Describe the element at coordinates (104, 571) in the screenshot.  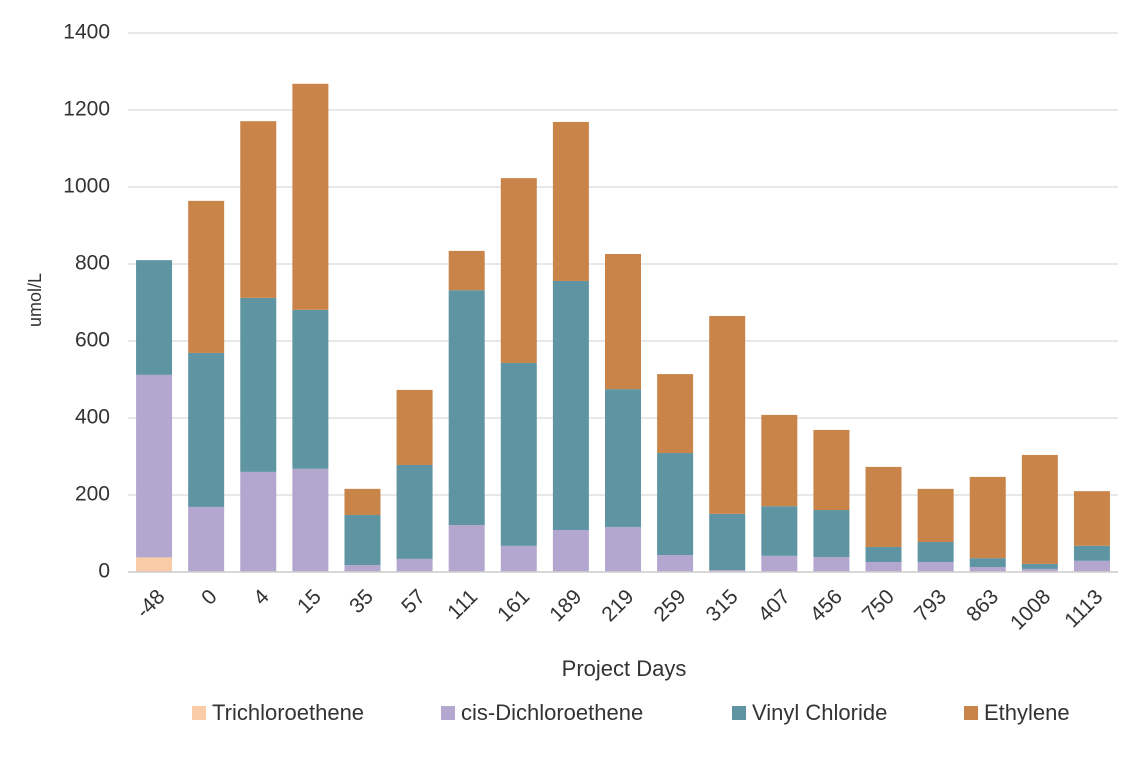
I see `y-tick-label: 0` at that location.